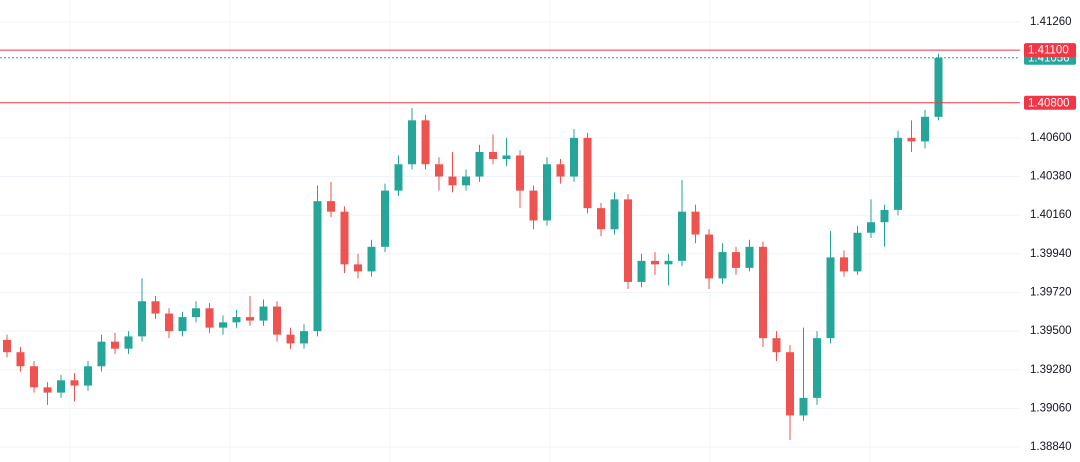  What do you see at coordinates (1051, 215) in the screenshot?
I see `y-tick-label: 1.40160` at bounding box center [1051, 215].